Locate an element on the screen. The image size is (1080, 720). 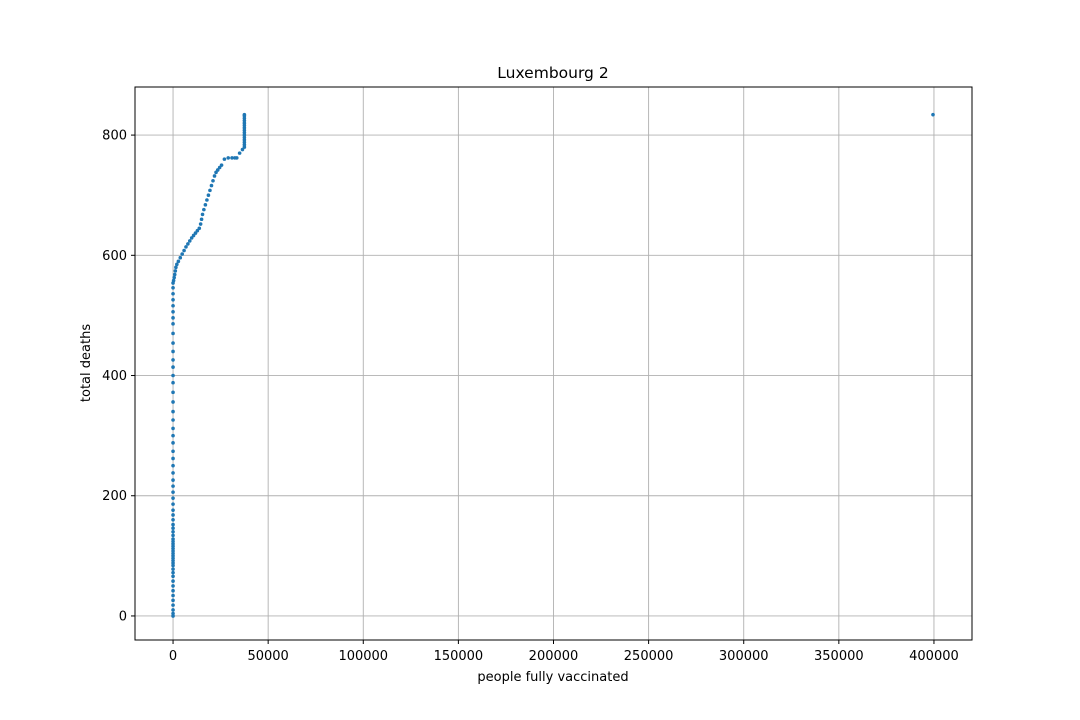
x-tick-label: 250000 is located at coordinates (649, 656).